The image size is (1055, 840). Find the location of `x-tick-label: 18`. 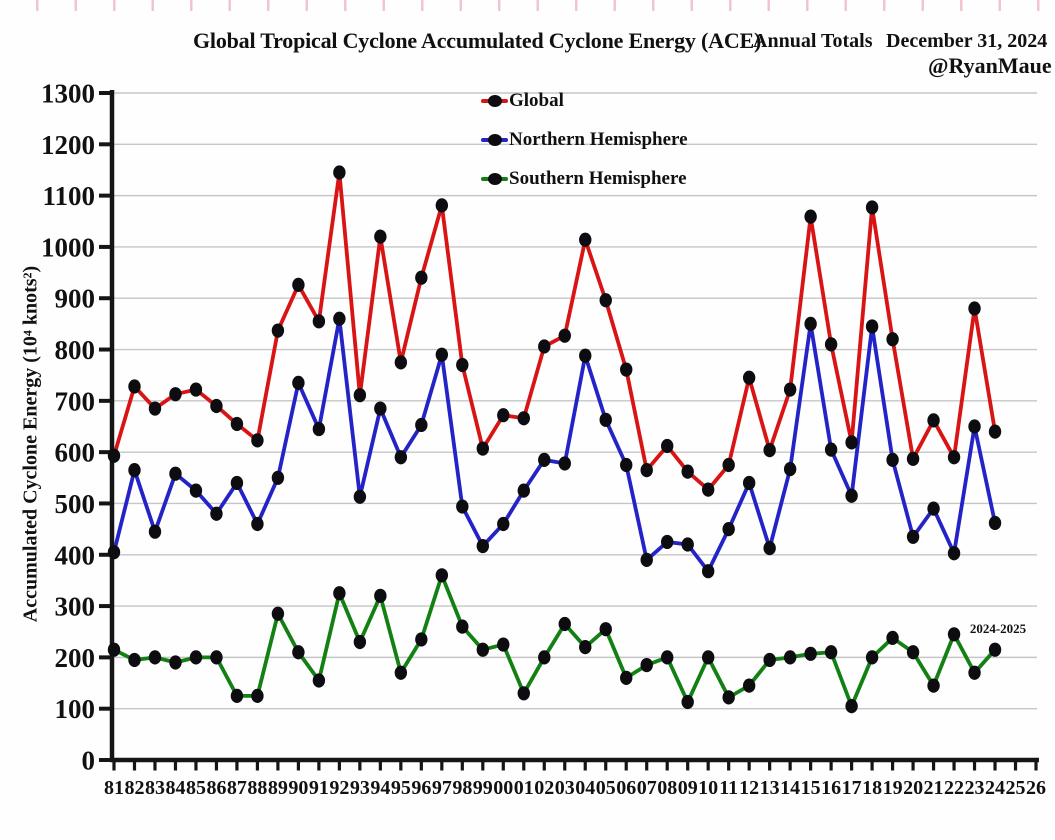

x-tick-label: 18 is located at coordinates (872, 788).